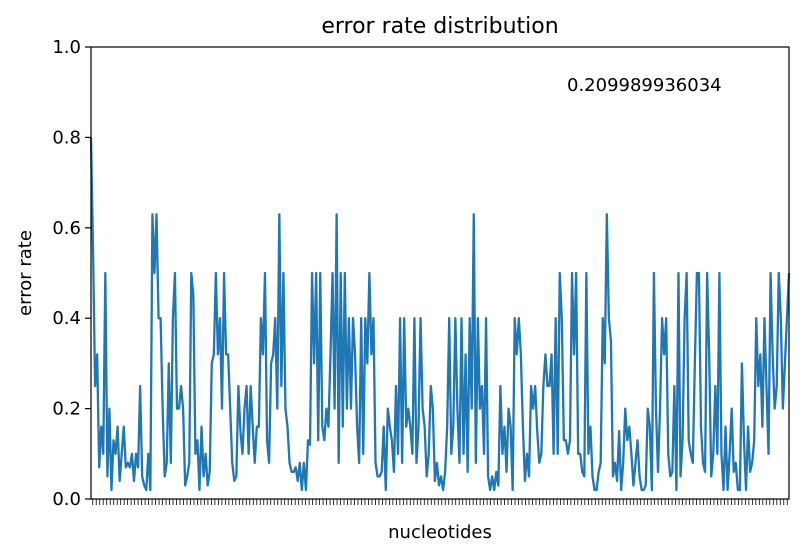 The width and height of the screenshot is (807, 557). Describe the element at coordinates (644, 85) in the screenshot. I see `annotation-text: 0.209989936034` at that location.